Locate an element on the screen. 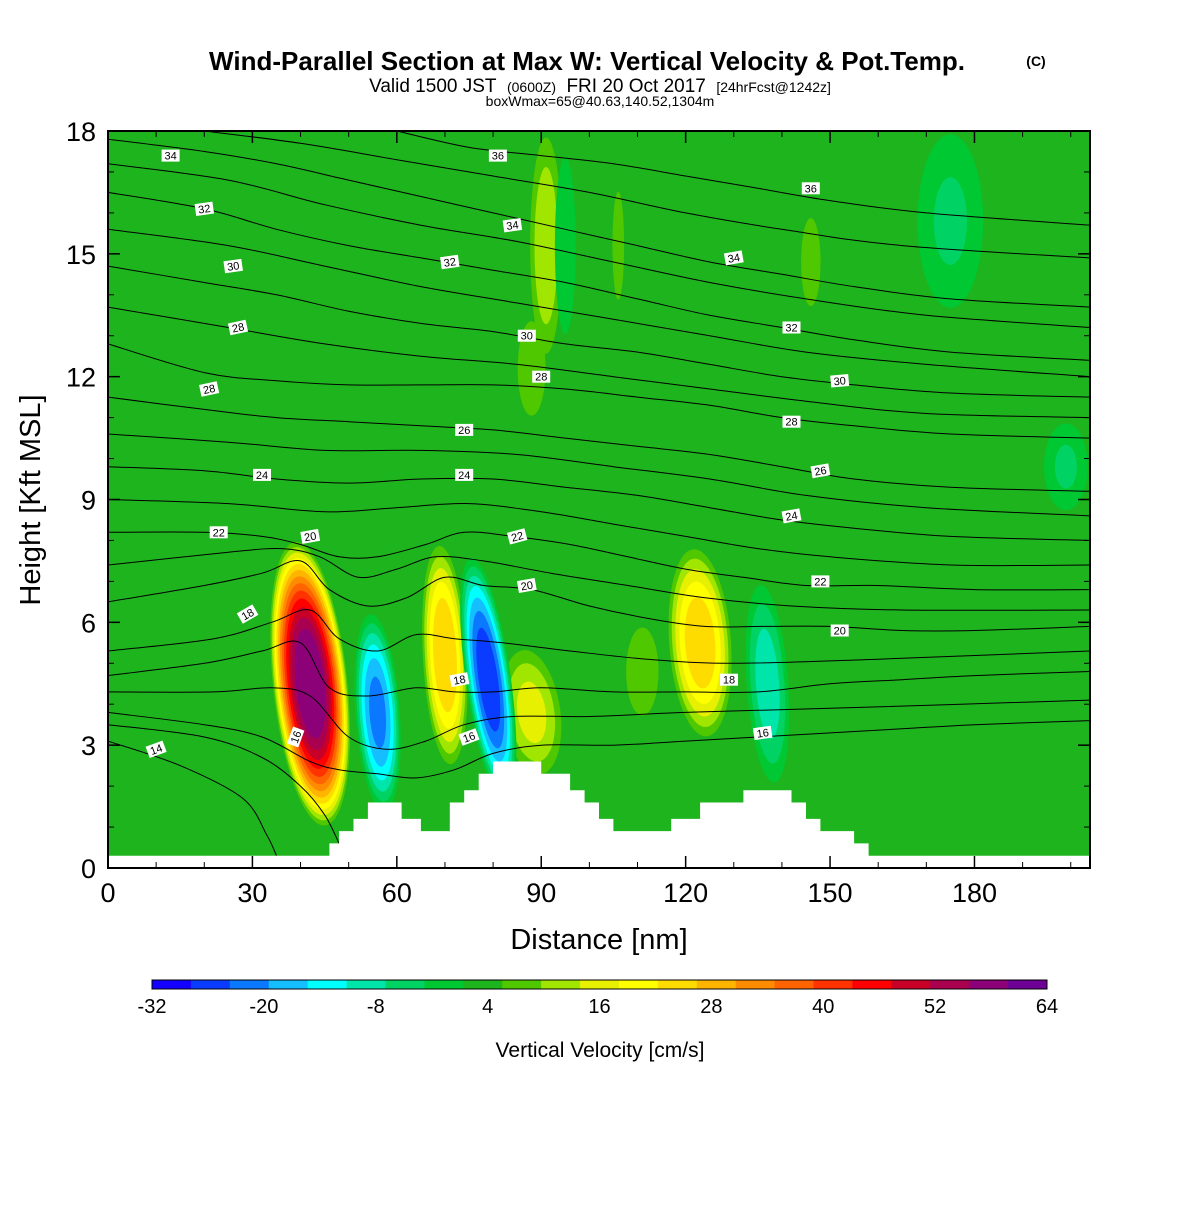 The width and height of the screenshot is (1200, 1205). valid-forecast: [24hrFcst@1242z] is located at coordinates (773, 87).